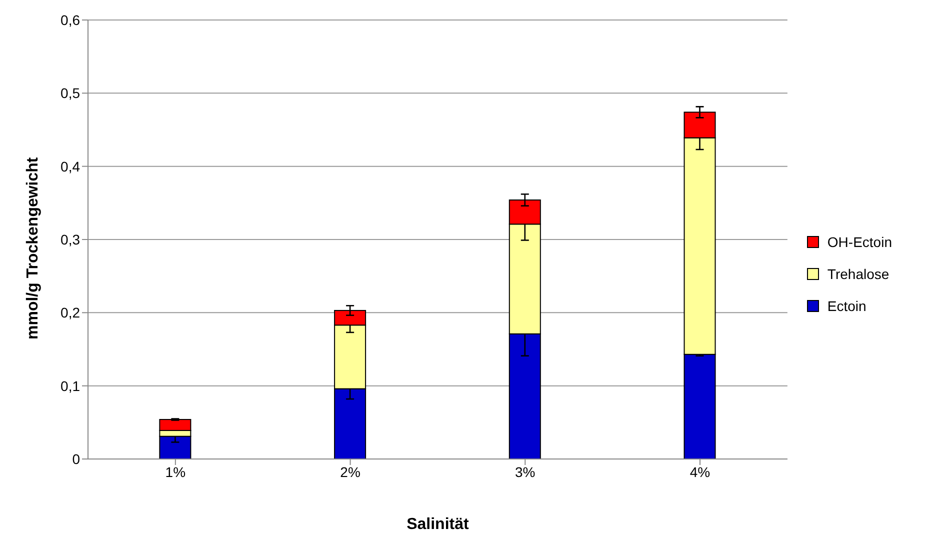 The height and width of the screenshot is (547, 930). What do you see at coordinates (70, 312) in the screenshot?
I see `y-tick-label: 0,2` at bounding box center [70, 312].